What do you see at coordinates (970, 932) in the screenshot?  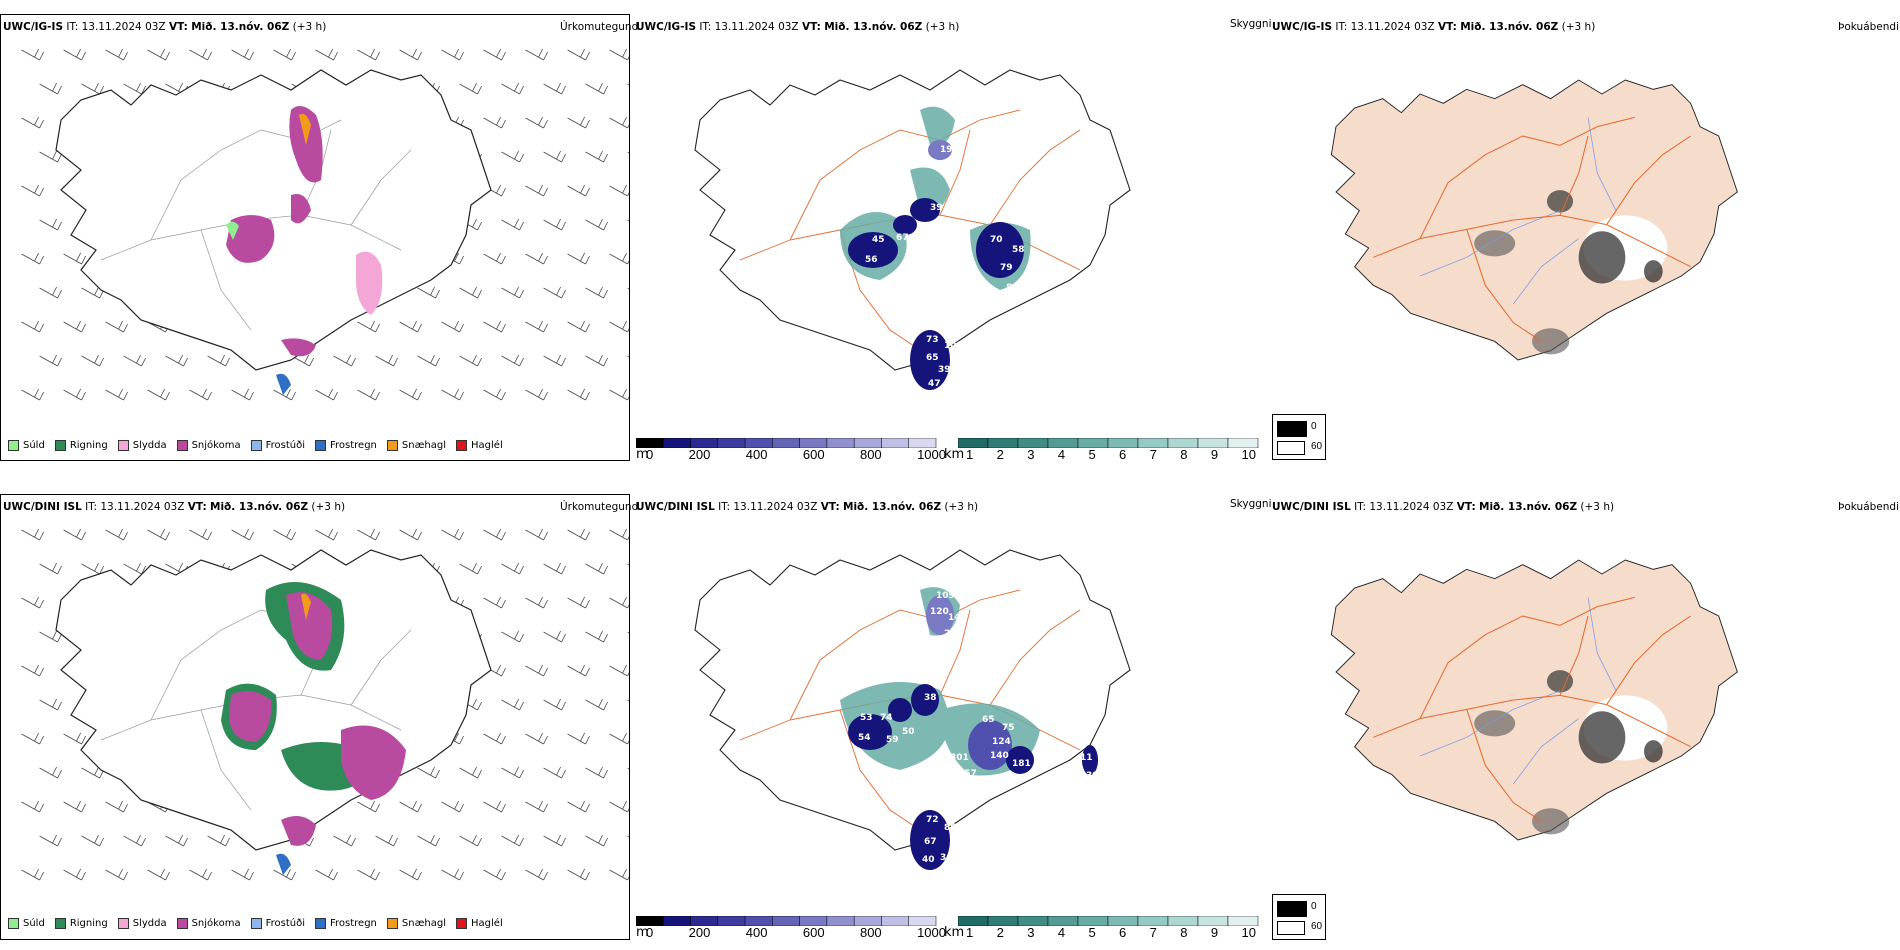 I see `colorbar-tick: 1` at bounding box center [970, 932].